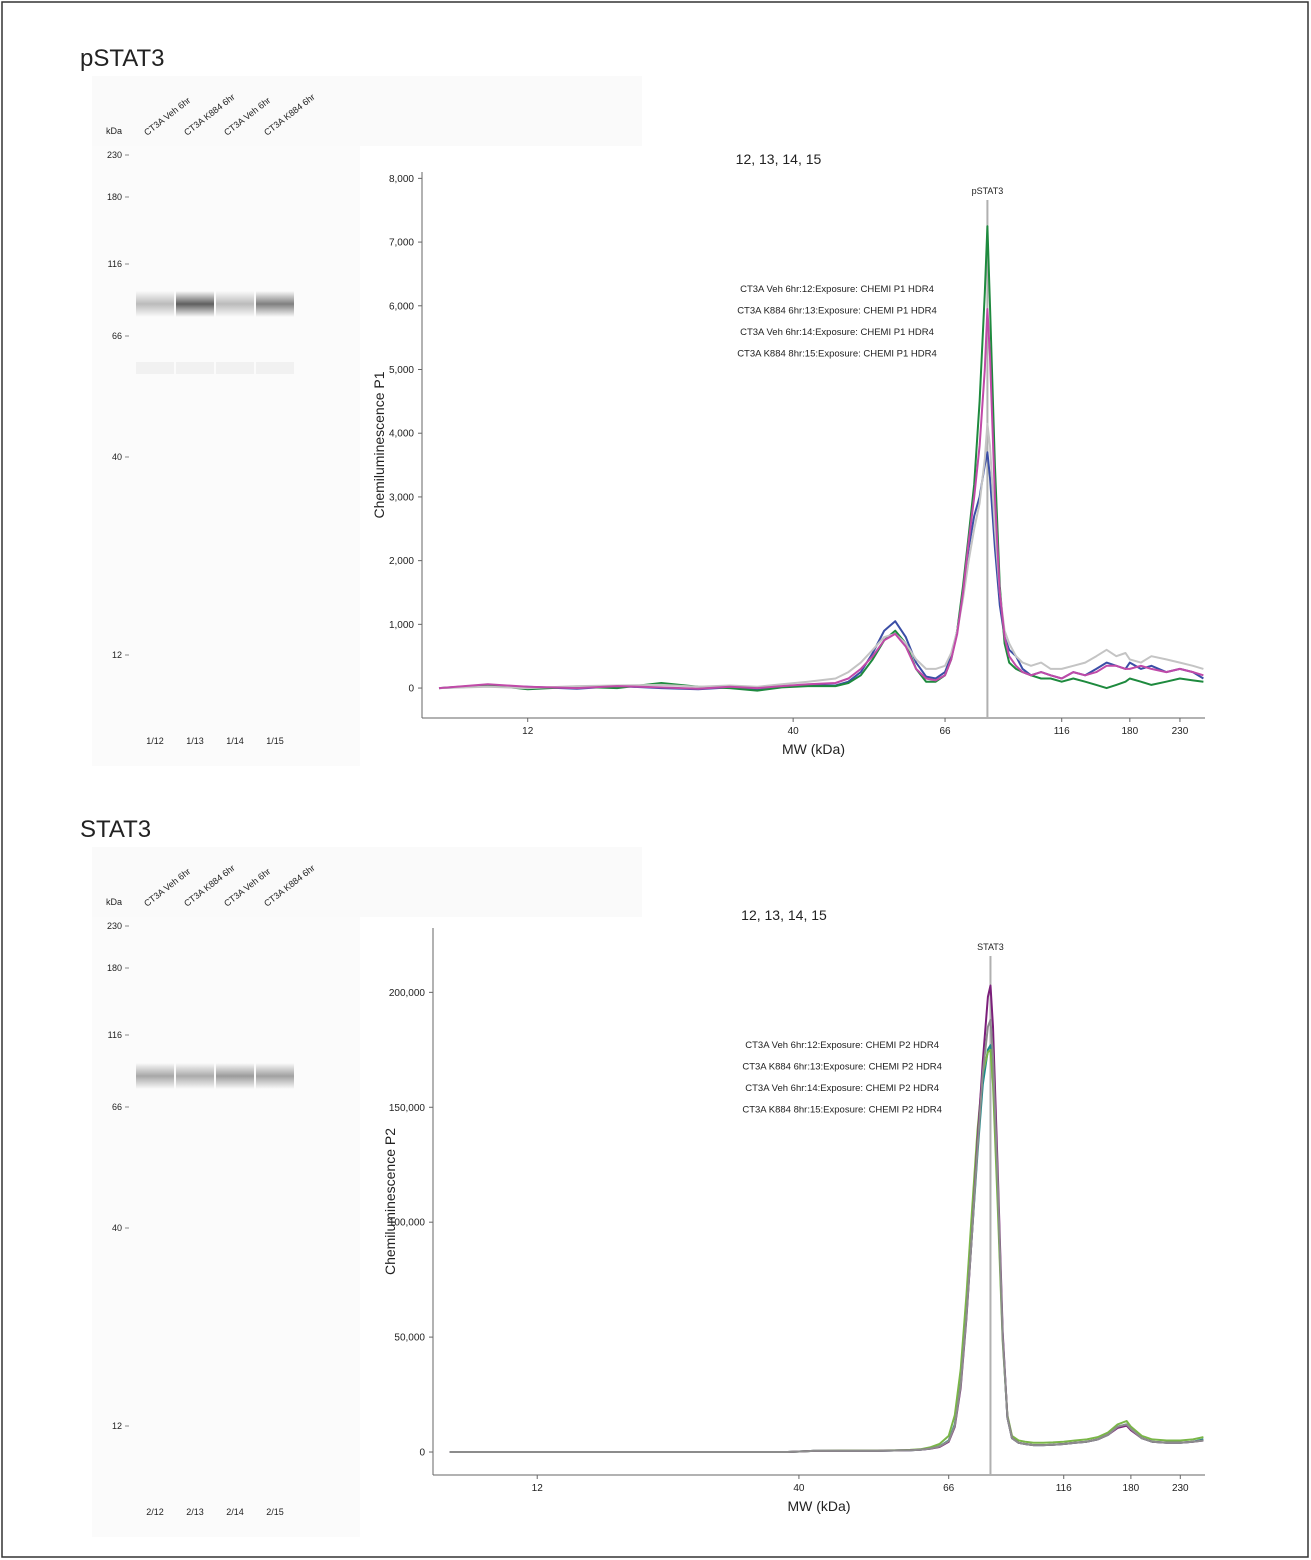  What do you see at coordinates (195, 741) in the screenshot?
I see `gel-lane-id: 1/13` at bounding box center [195, 741].